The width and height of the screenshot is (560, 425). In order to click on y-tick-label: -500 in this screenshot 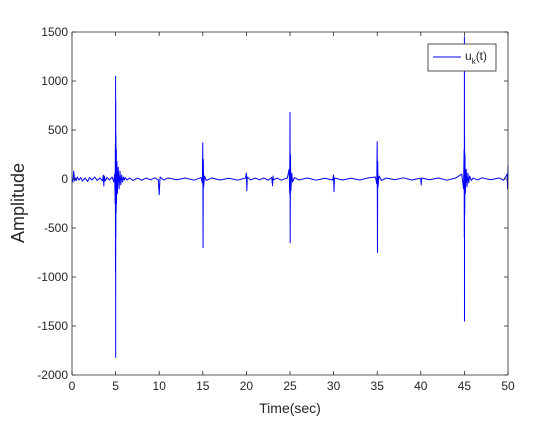, I will do `click(56, 228)`.